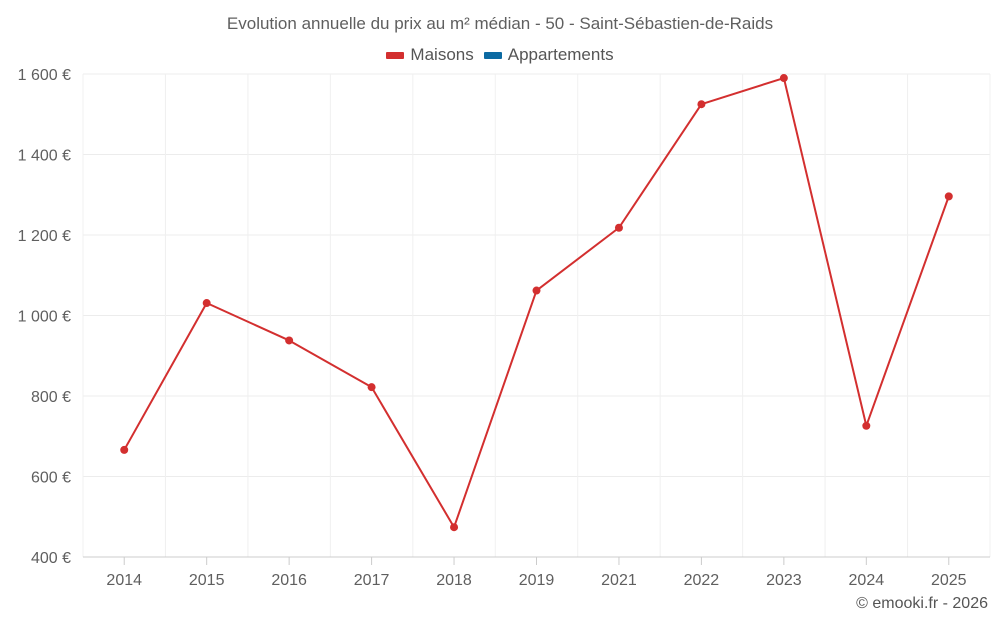 The height and width of the screenshot is (625, 1000). What do you see at coordinates (536, 290) in the screenshot?
I see `data-point-2019` at bounding box center [536, 290].